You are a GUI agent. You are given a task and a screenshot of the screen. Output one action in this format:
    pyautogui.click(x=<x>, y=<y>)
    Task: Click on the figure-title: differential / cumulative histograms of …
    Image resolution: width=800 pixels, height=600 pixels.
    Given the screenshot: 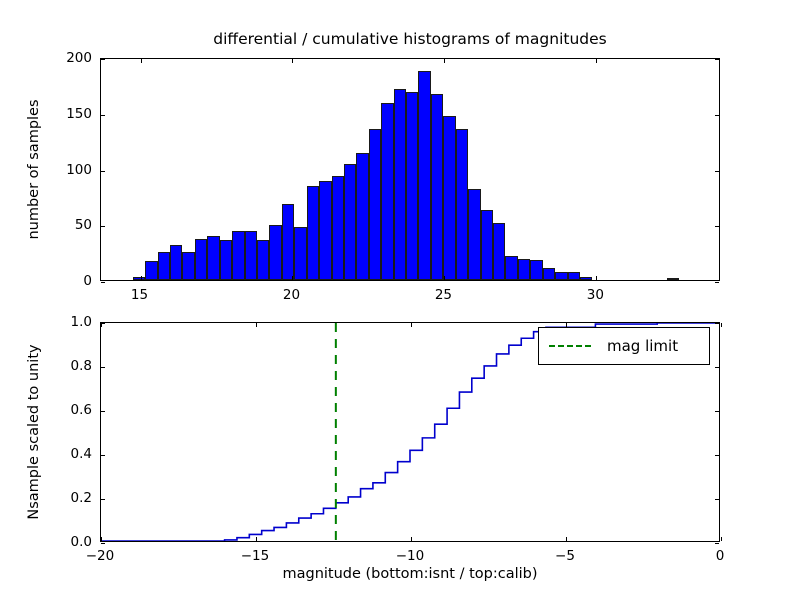 What is the action you would take?
    pyautogui.click(x=410, y=39)
    